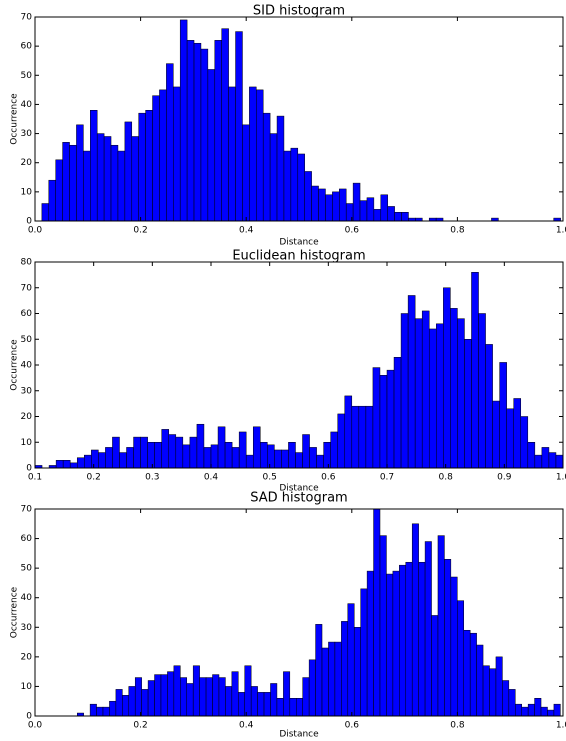 This screenshot has height=741, width=566. I want to click on x-tick-label: 0.8, so click(446, 478).